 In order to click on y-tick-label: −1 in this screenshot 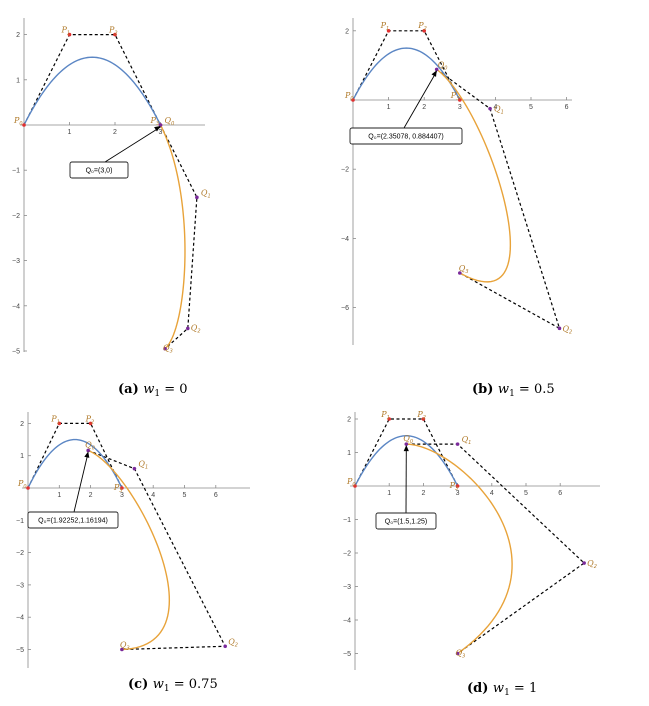, I will do `click(20, 521)`.